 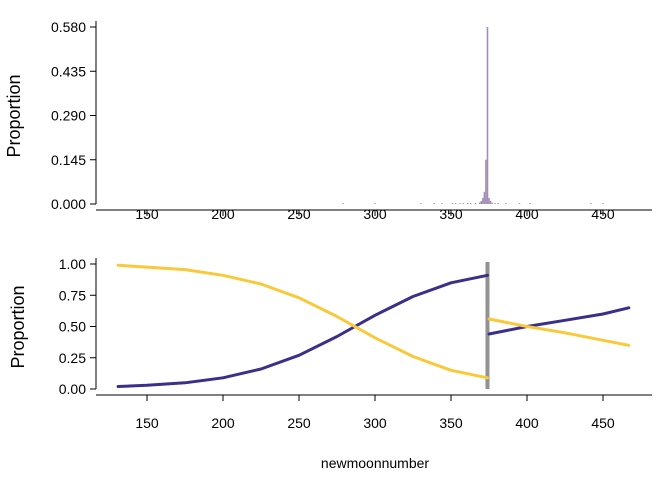 I want to click on x-axis-title: newmoonnumber, so click(x=375, y=463).